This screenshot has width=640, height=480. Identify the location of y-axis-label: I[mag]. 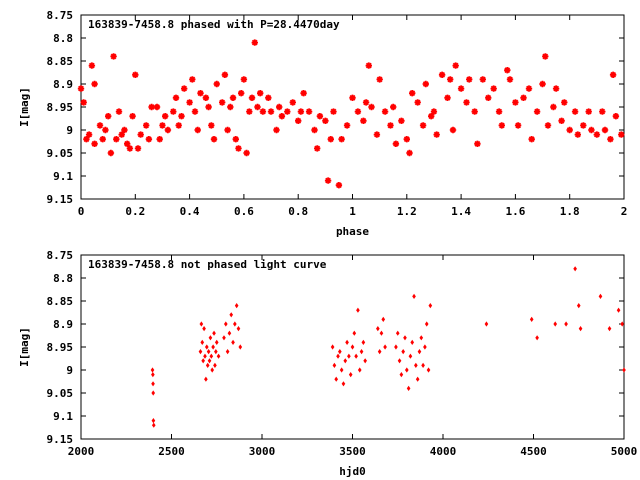
(24, 107).